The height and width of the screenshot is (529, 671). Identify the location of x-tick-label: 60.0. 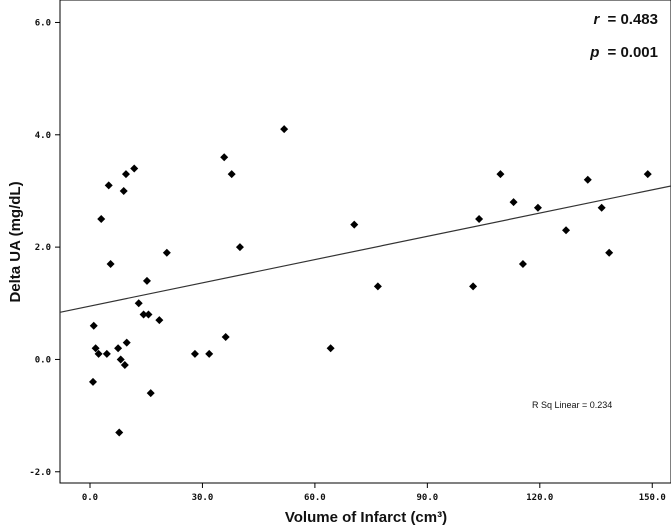
(315, 498).